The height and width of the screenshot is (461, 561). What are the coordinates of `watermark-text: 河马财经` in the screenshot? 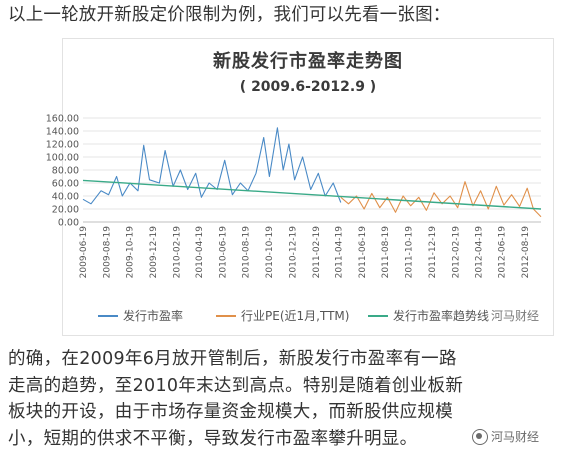 It's located at (515, 437).